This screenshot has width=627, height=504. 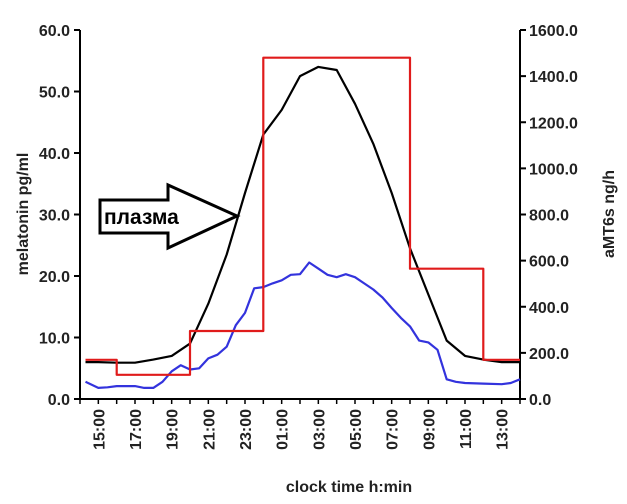 I want to click on y-left-tick-label: 0.0, so click(x=59, y=400).